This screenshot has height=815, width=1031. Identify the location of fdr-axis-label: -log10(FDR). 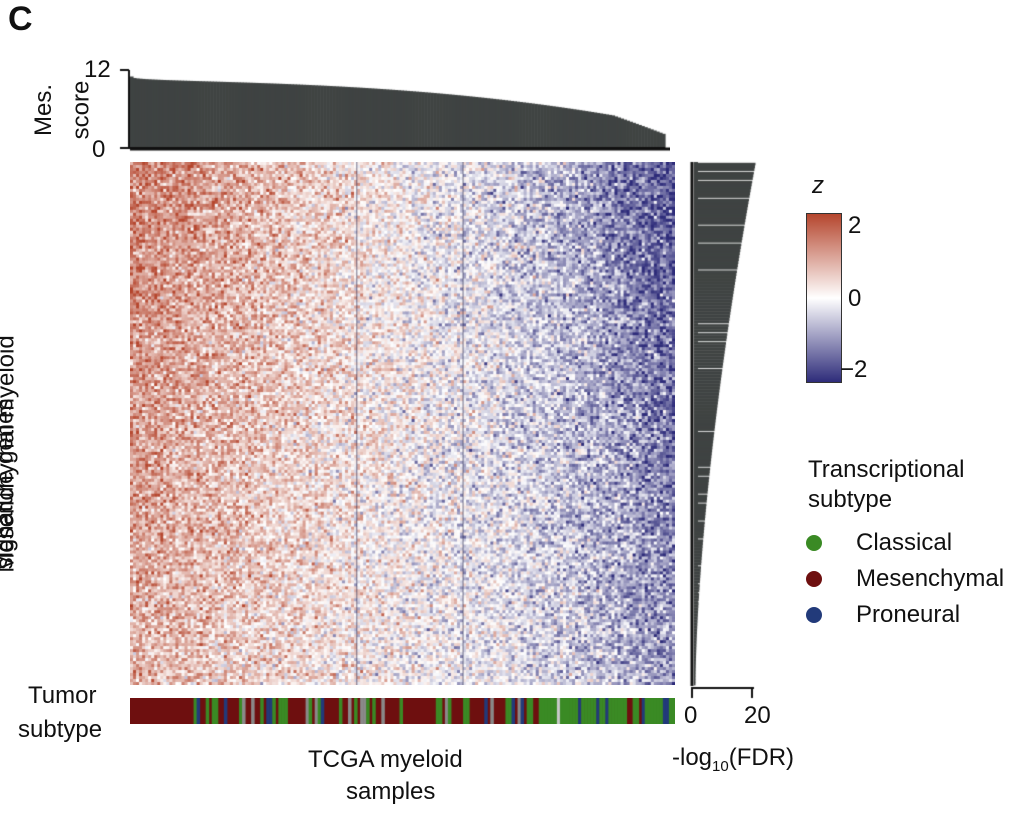
(733, 759).